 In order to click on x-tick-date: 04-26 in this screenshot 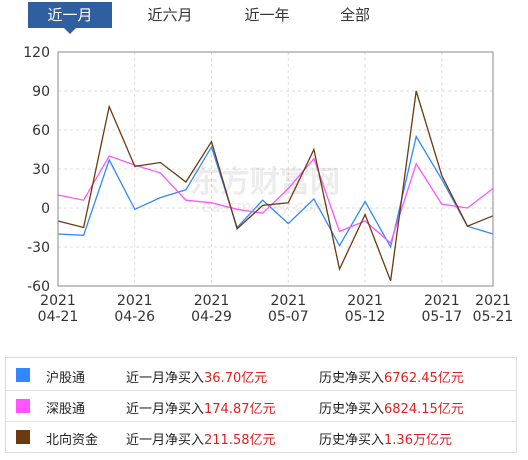, I will do `click(134, 317)`.